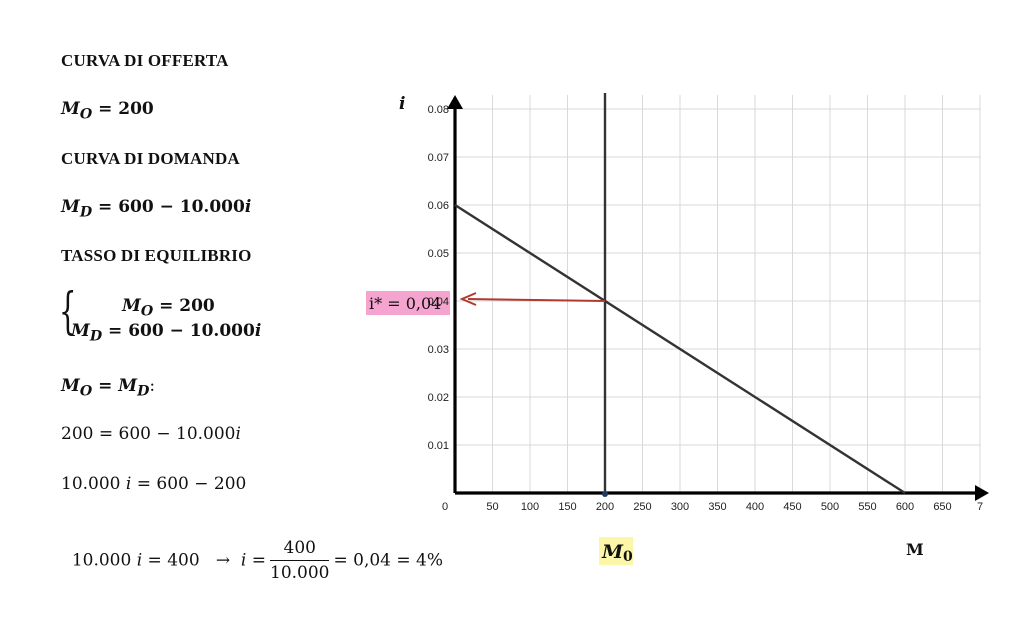 This screenshot has width=1024, height=617. Describe the element at coordinates (405, 303) in the screenshot. I see `i-star-label: i* = 0,04` at that location.